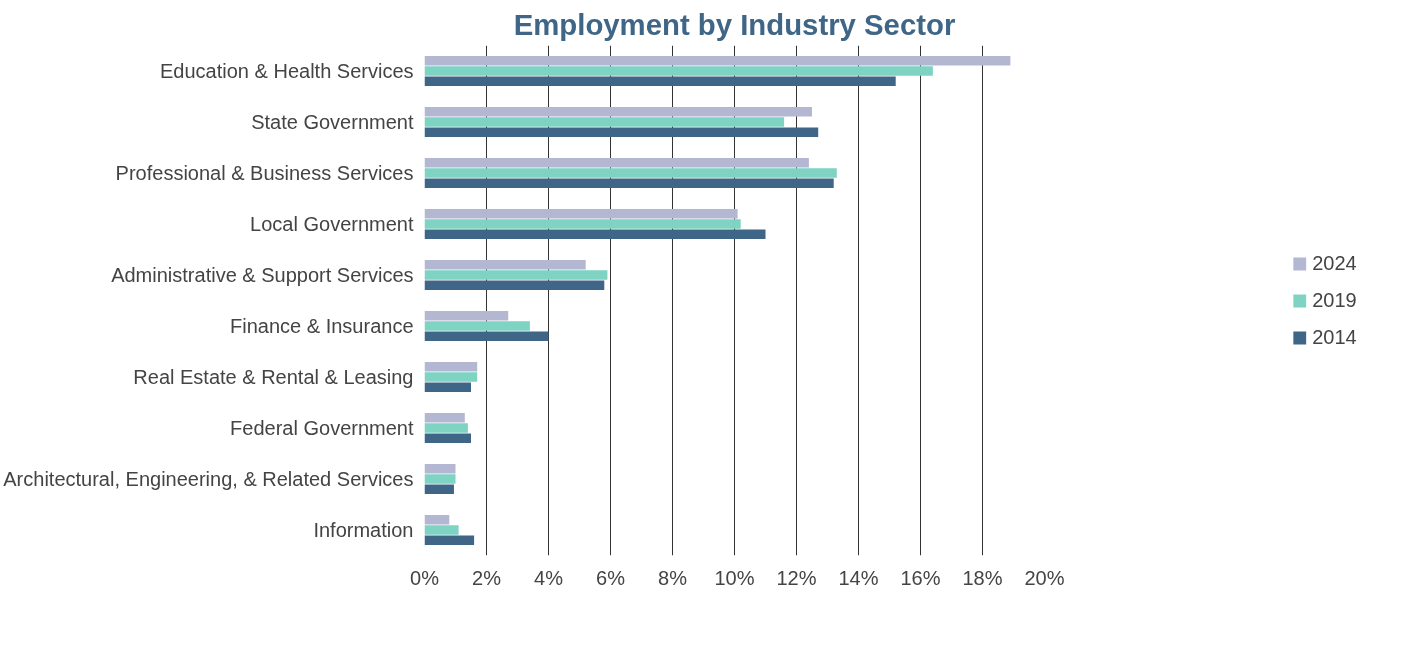 The width and height of the screenshot is (1420, 648). I want to click on y-tick-label: Professional & Business Services, so click(264, 173).